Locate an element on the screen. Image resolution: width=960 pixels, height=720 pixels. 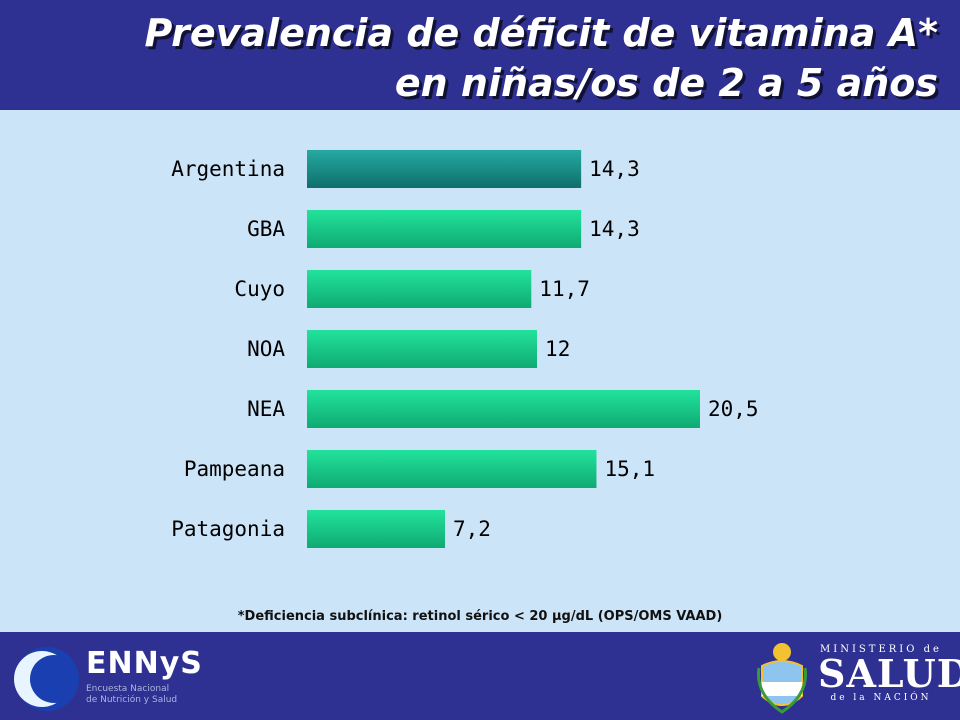
ministry-main-text: SALUD is located at coordinates (889, 673).